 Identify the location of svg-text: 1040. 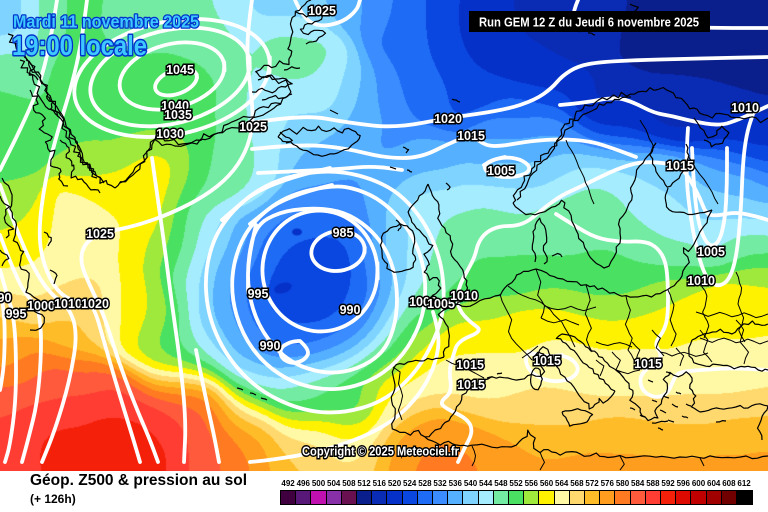
(175, 106).